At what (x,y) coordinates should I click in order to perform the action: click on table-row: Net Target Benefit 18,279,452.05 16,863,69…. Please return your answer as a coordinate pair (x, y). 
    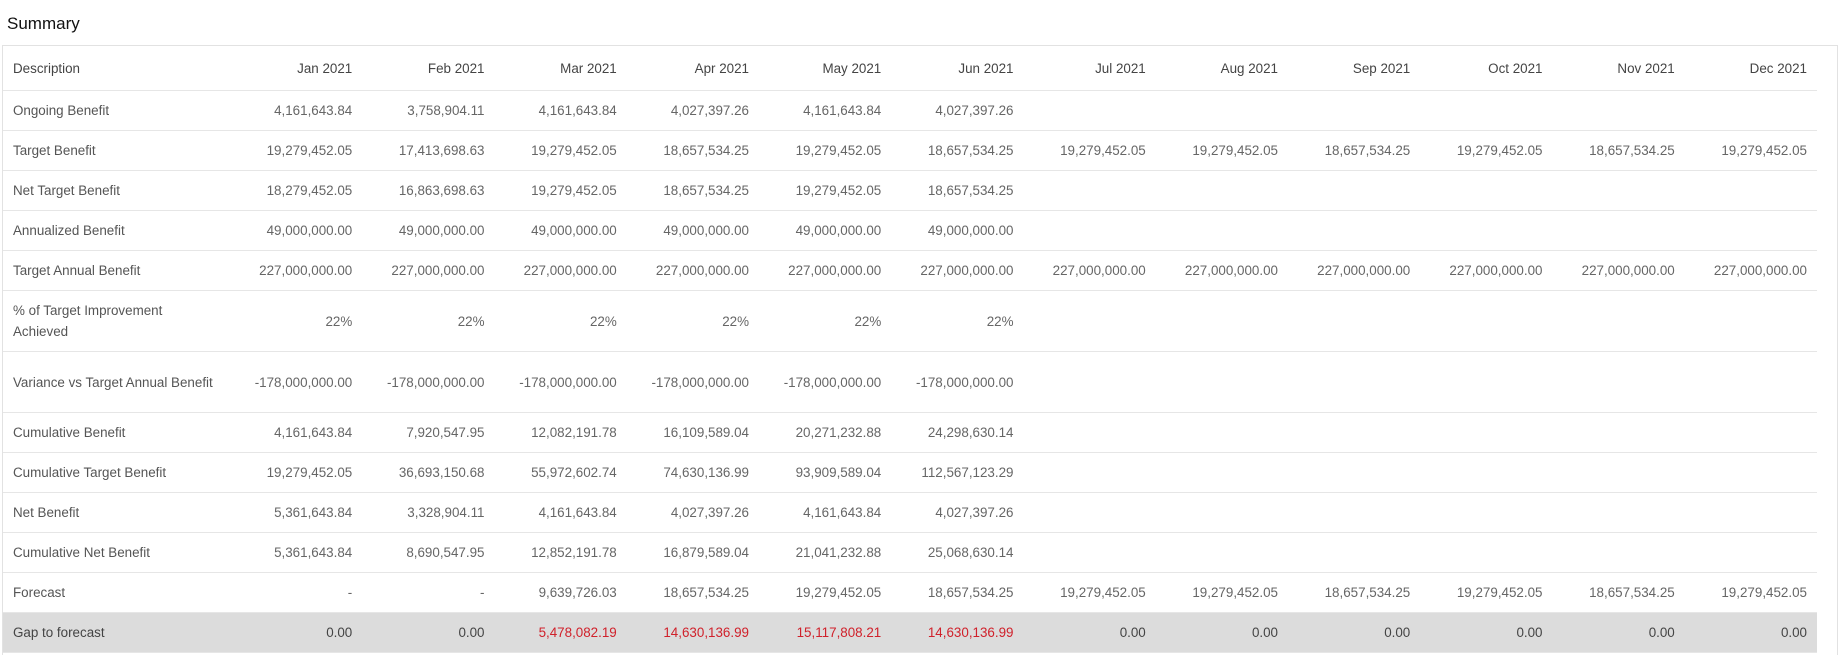
    Looking at the image, I should click on (910, 190).